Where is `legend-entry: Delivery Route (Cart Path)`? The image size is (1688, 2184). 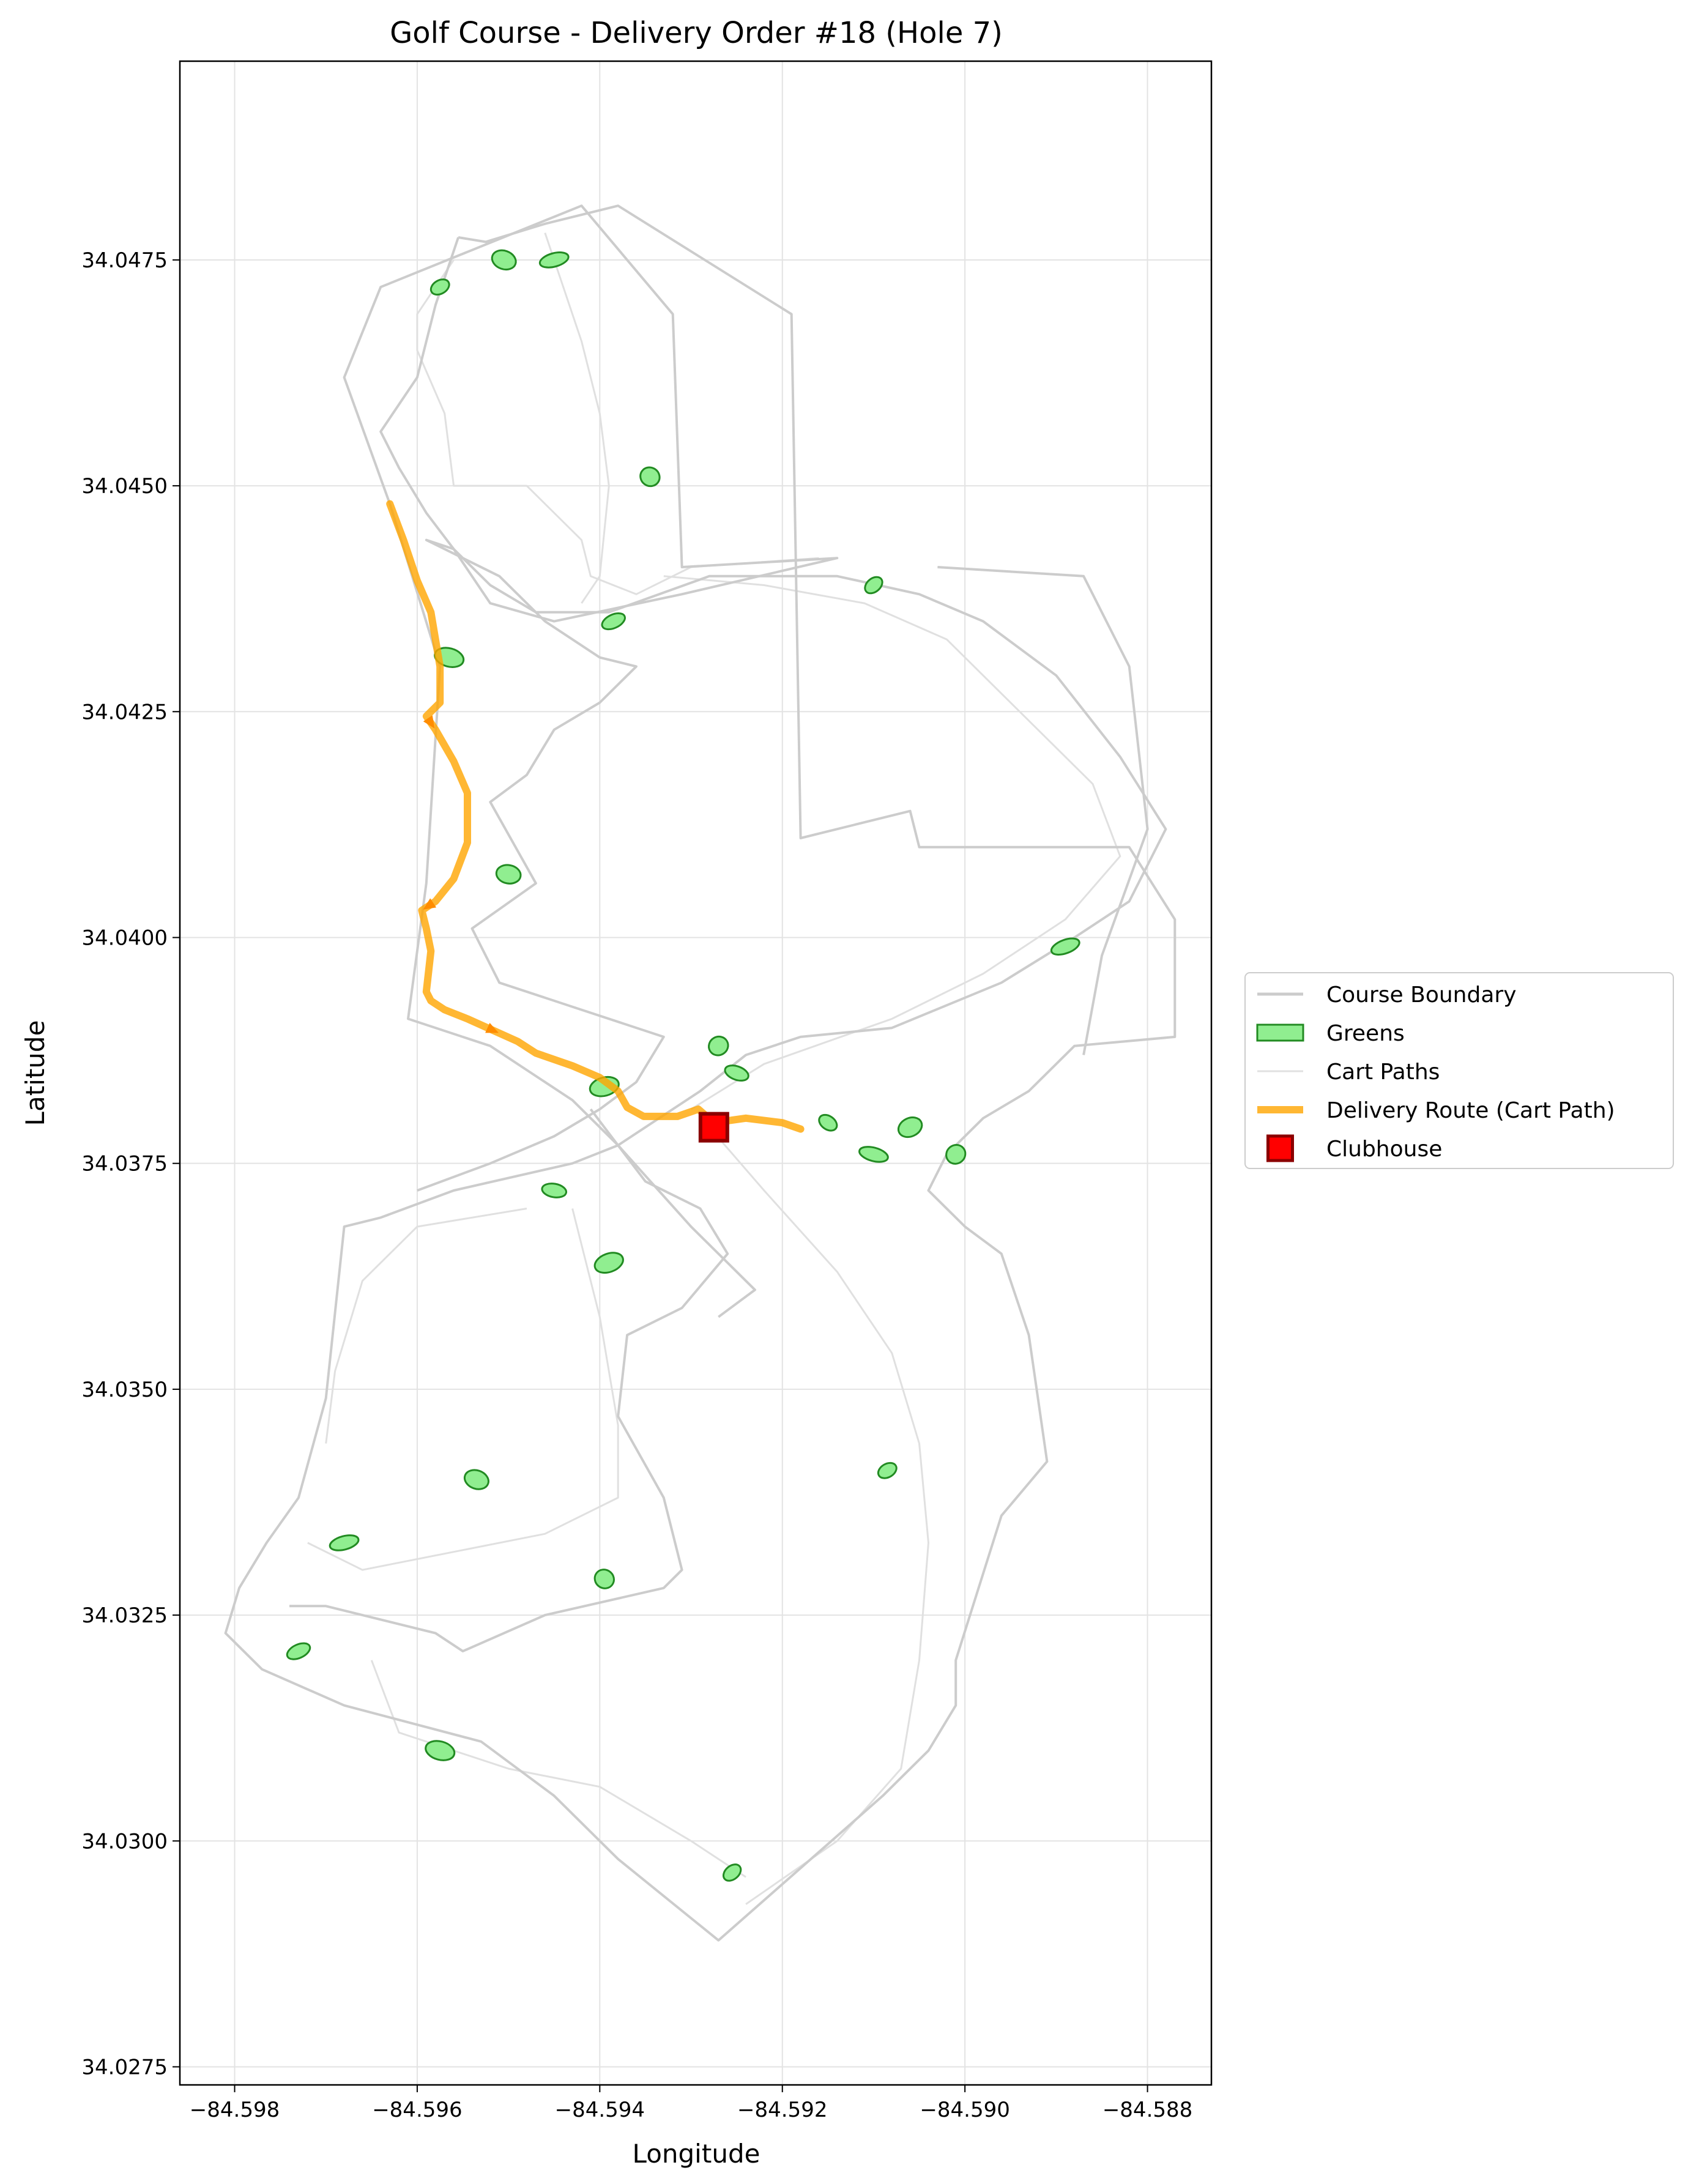
legend-entry: Delivery Route (Cart Path) is located at coordinates (1436, 1110).